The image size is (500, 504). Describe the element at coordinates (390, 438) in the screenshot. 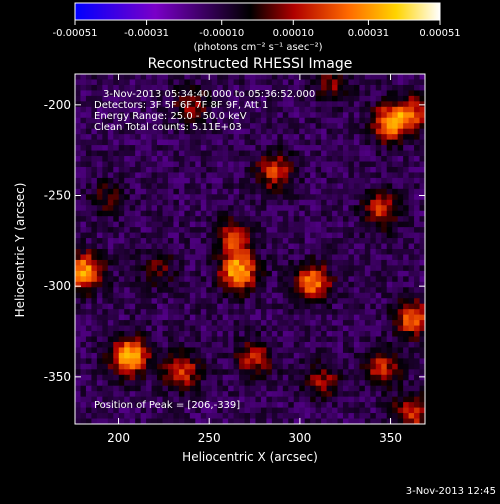

I see `x-tick-label: 350` at that location.